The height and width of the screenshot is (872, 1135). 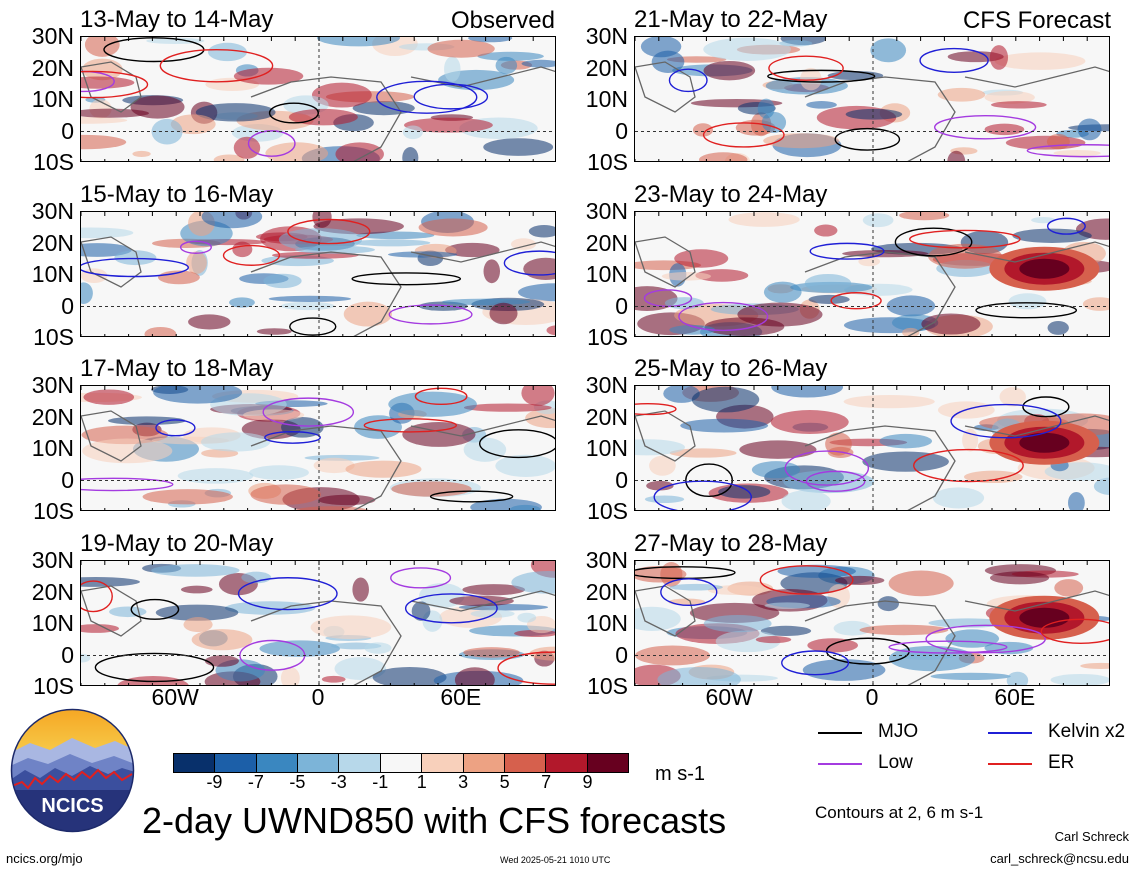 I want to click on ncics-logo: NCICS, so click(x=72, y=770).